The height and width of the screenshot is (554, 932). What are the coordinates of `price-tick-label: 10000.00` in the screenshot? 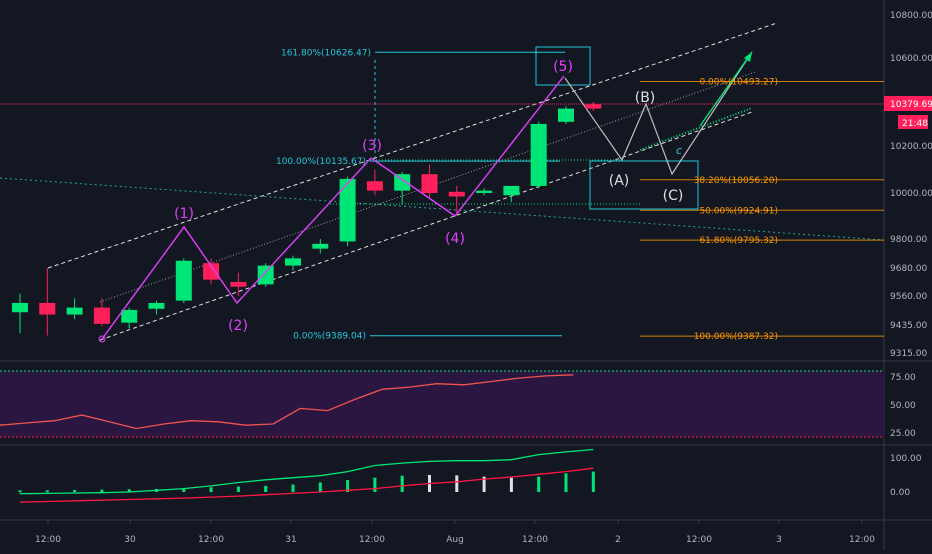 It's located at (911, 194).